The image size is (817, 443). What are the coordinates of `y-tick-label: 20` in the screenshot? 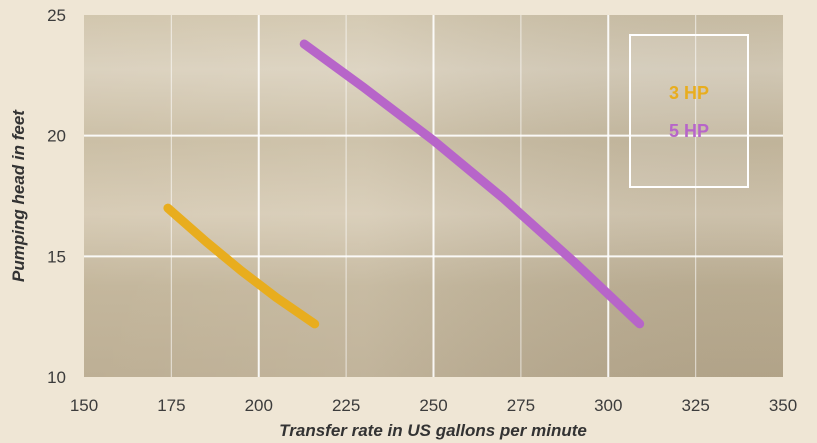 It's located at (56, 136).